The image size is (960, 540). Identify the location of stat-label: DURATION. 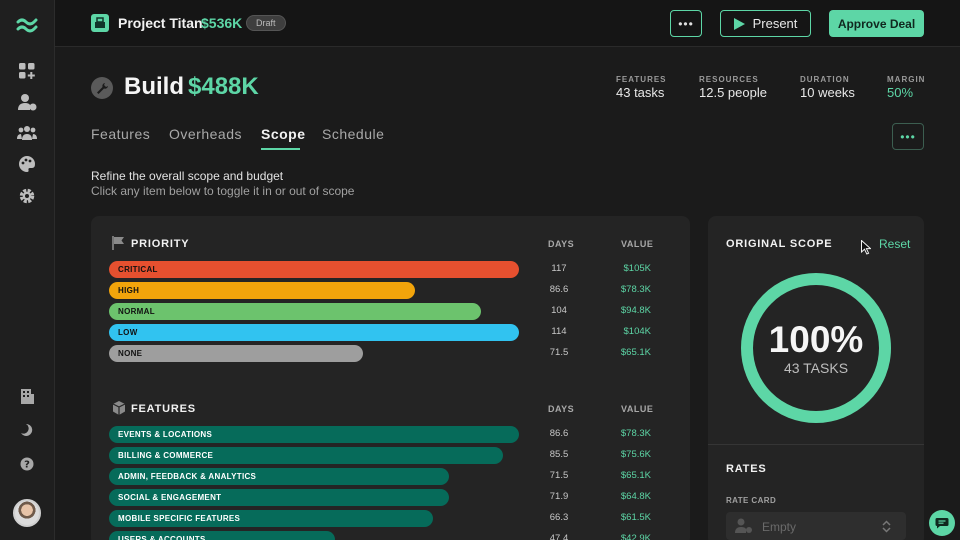
(825, 79).